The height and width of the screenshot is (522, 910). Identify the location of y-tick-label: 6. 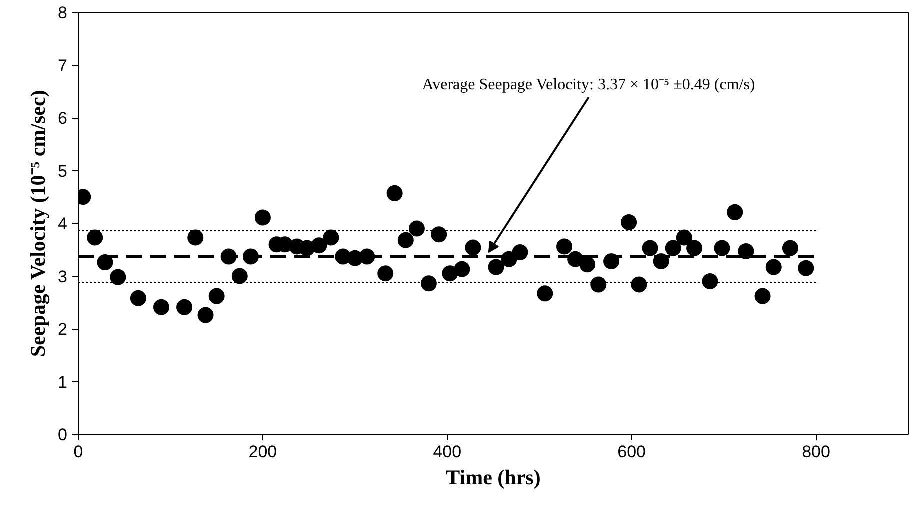
(63, 118).